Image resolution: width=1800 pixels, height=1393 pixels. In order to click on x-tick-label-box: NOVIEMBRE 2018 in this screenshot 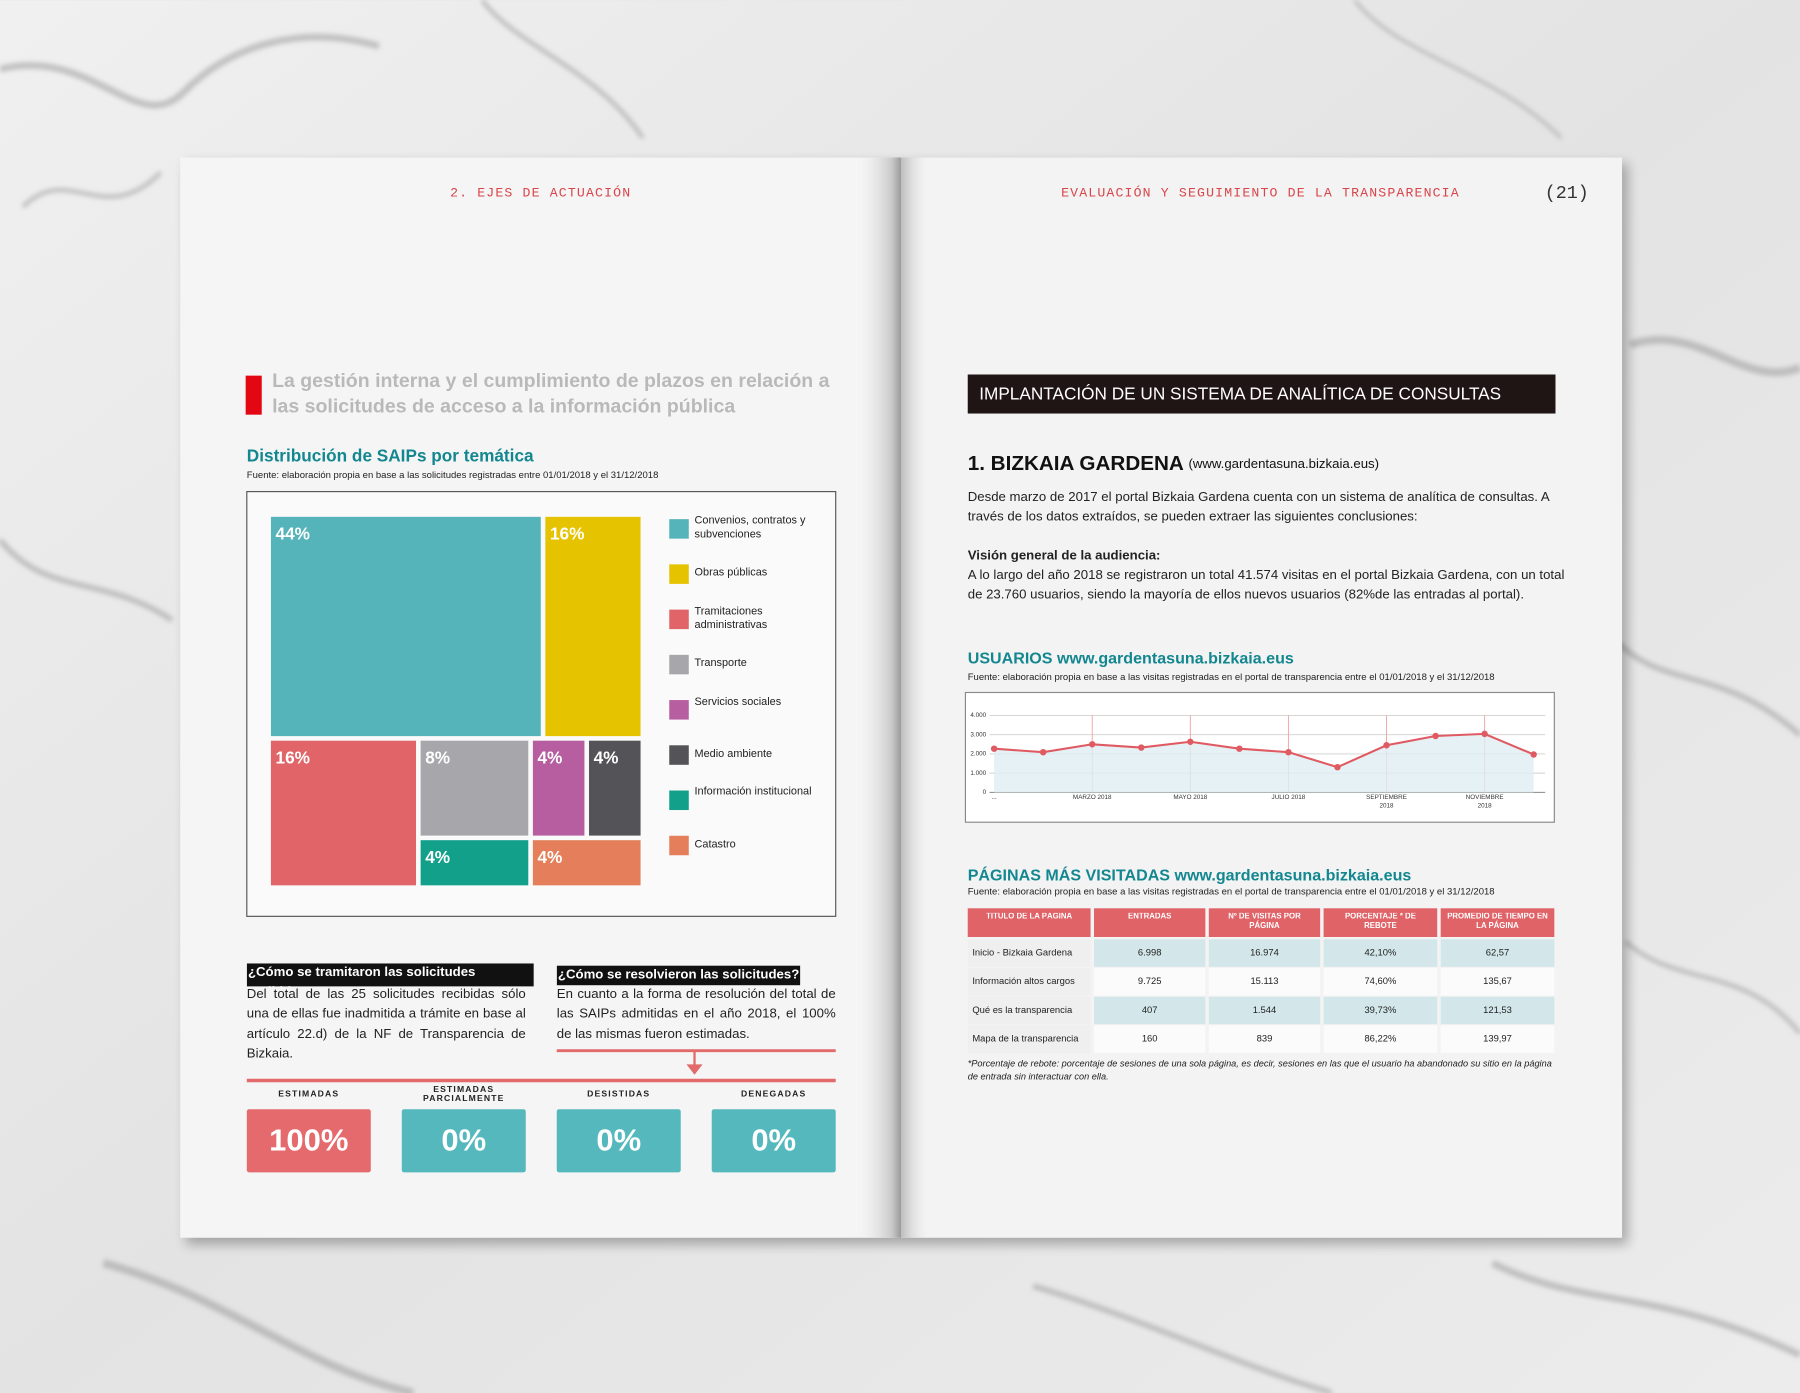, I will do `click(1485, 802)`.